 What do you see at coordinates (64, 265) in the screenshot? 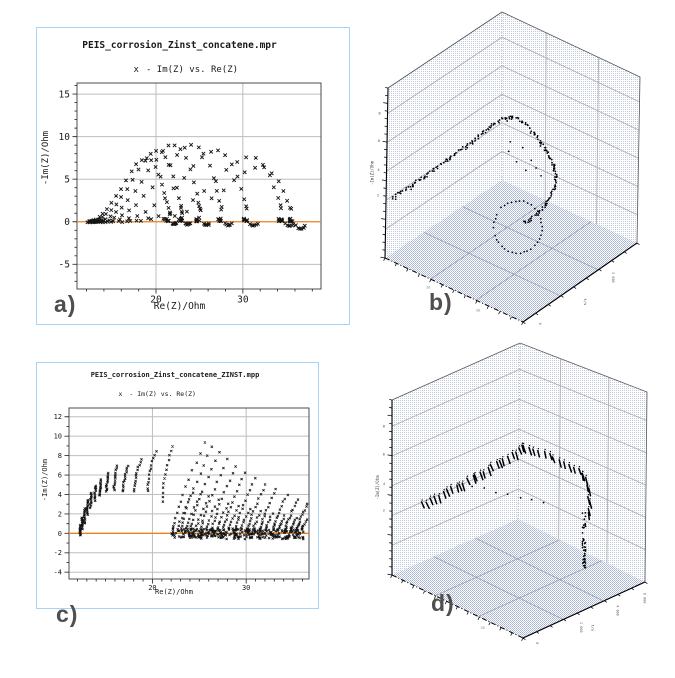
I see `svg-text: -5` at bounding box center [64, 265].